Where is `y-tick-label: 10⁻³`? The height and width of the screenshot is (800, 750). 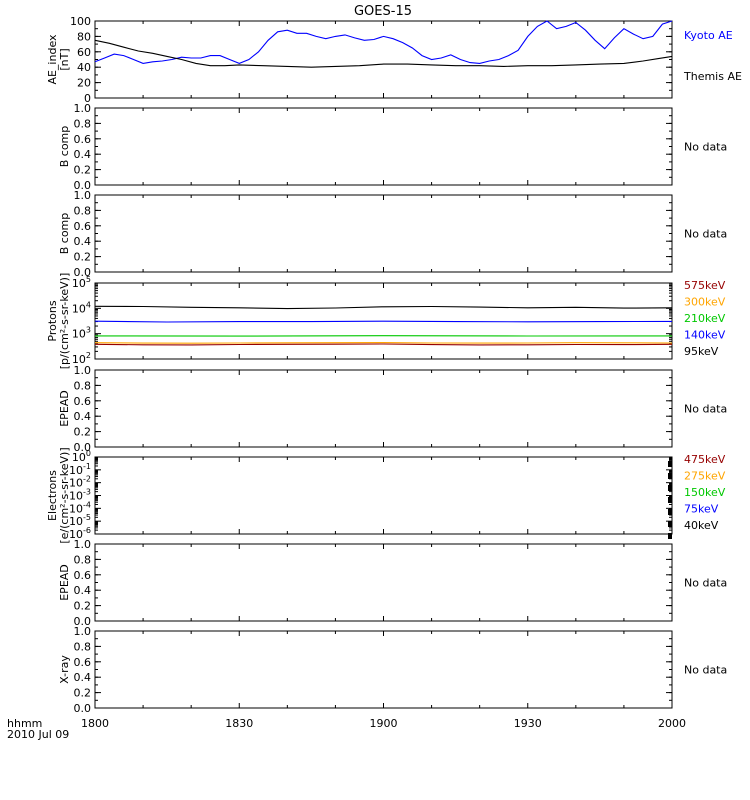
y-tick-label: 10⁻³ is located at coordinates (80, 495).